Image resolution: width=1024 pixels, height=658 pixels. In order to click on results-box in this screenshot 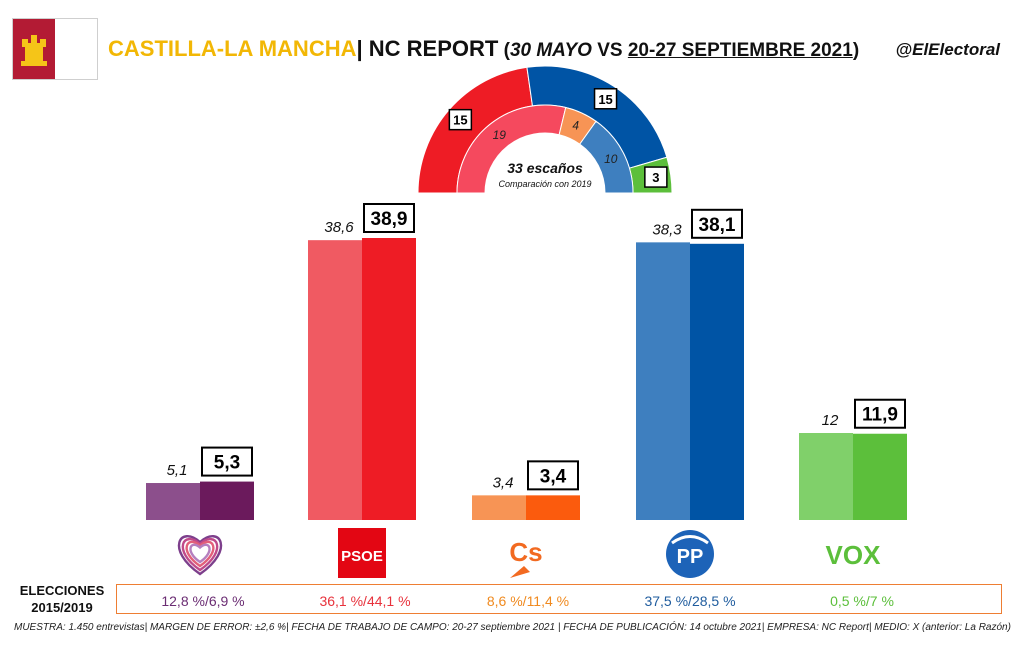, I will do `click(559, 599)`.